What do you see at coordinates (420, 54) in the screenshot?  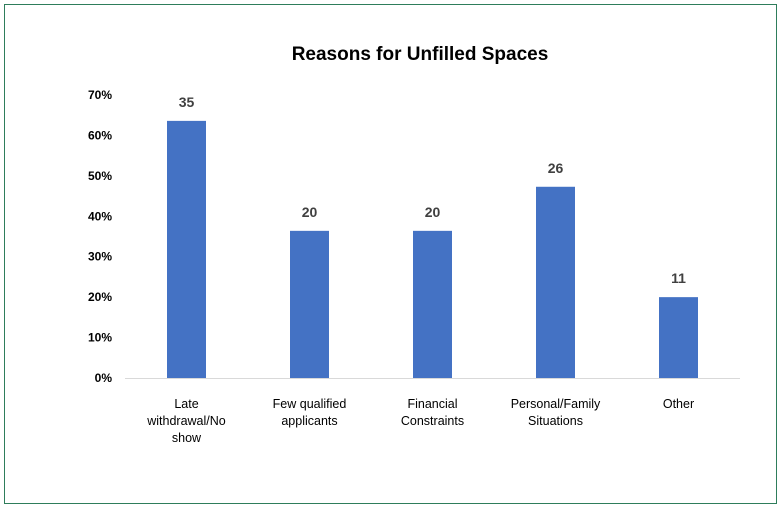 I see `chart-title: Reasons for Unfilled Spaces` at bounding box center [420, 54].